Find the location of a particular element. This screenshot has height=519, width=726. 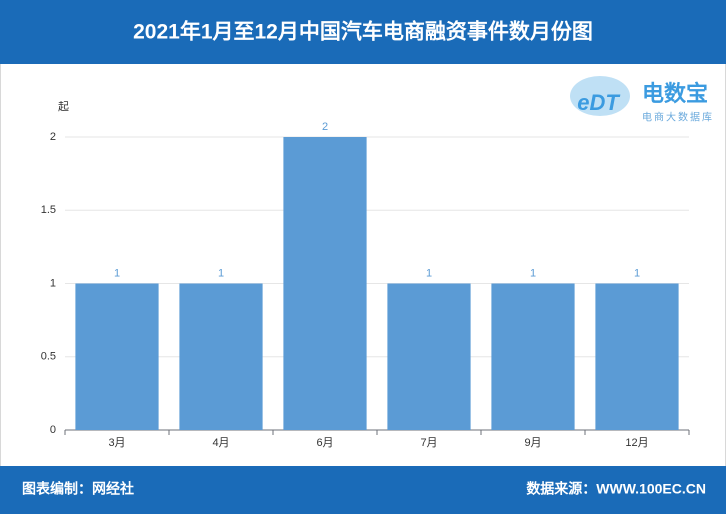

title-bar is located at coordinates (363, 32).